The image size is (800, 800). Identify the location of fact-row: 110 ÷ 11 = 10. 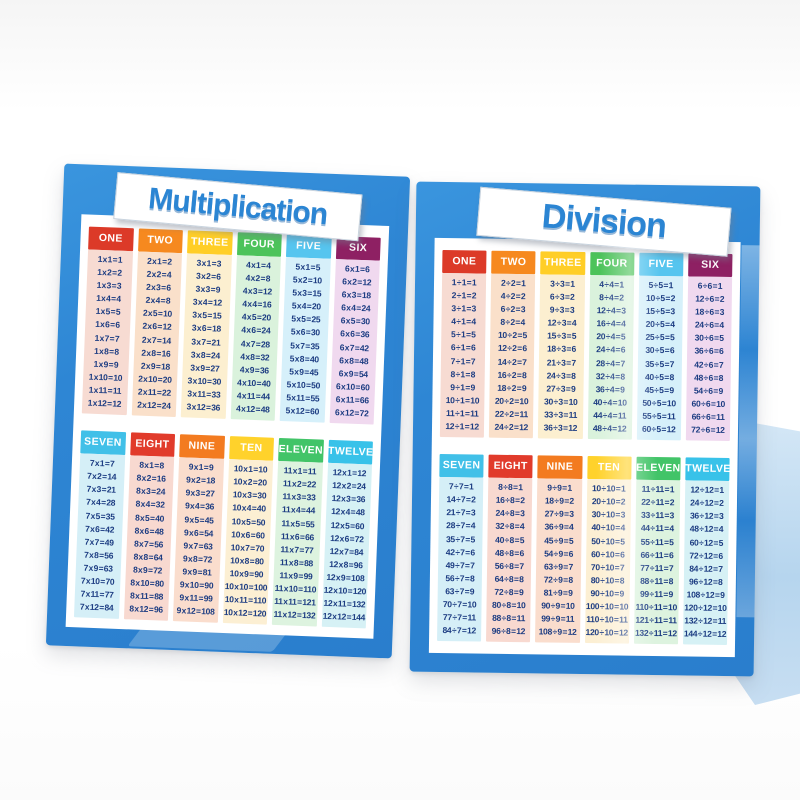
(656, 607).